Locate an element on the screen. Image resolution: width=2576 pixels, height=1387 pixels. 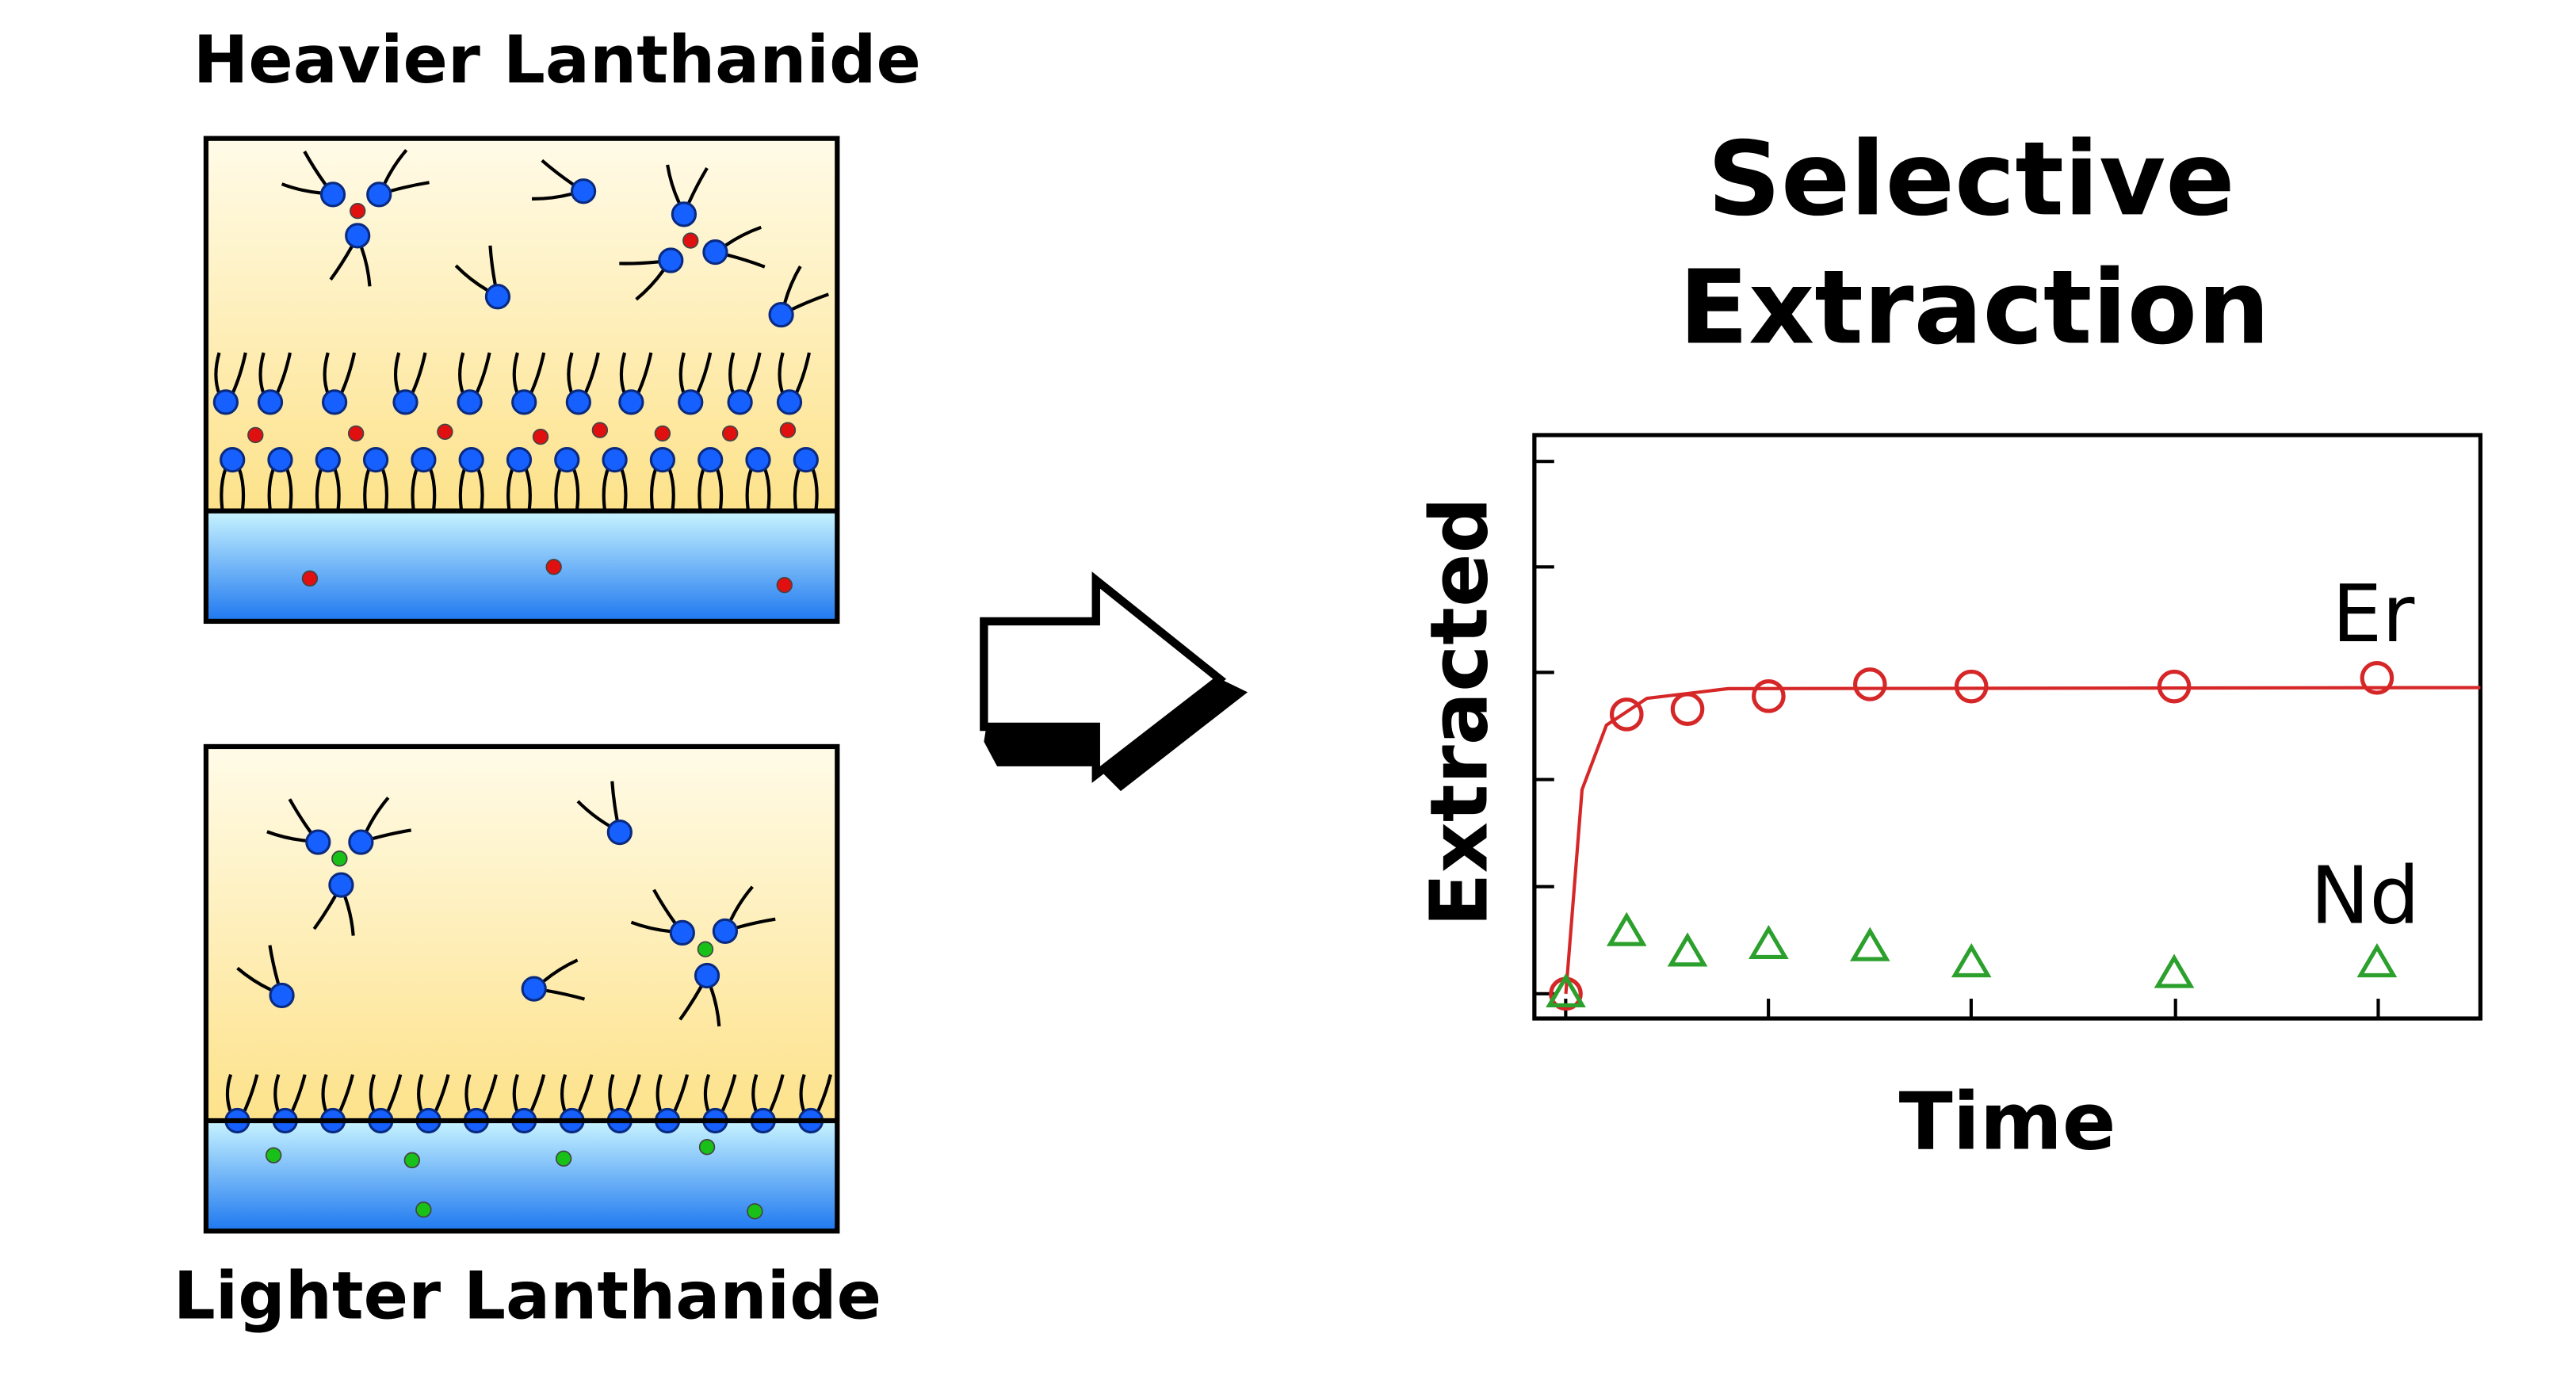
title-line: Selective is located at coordinates (1971, 179).